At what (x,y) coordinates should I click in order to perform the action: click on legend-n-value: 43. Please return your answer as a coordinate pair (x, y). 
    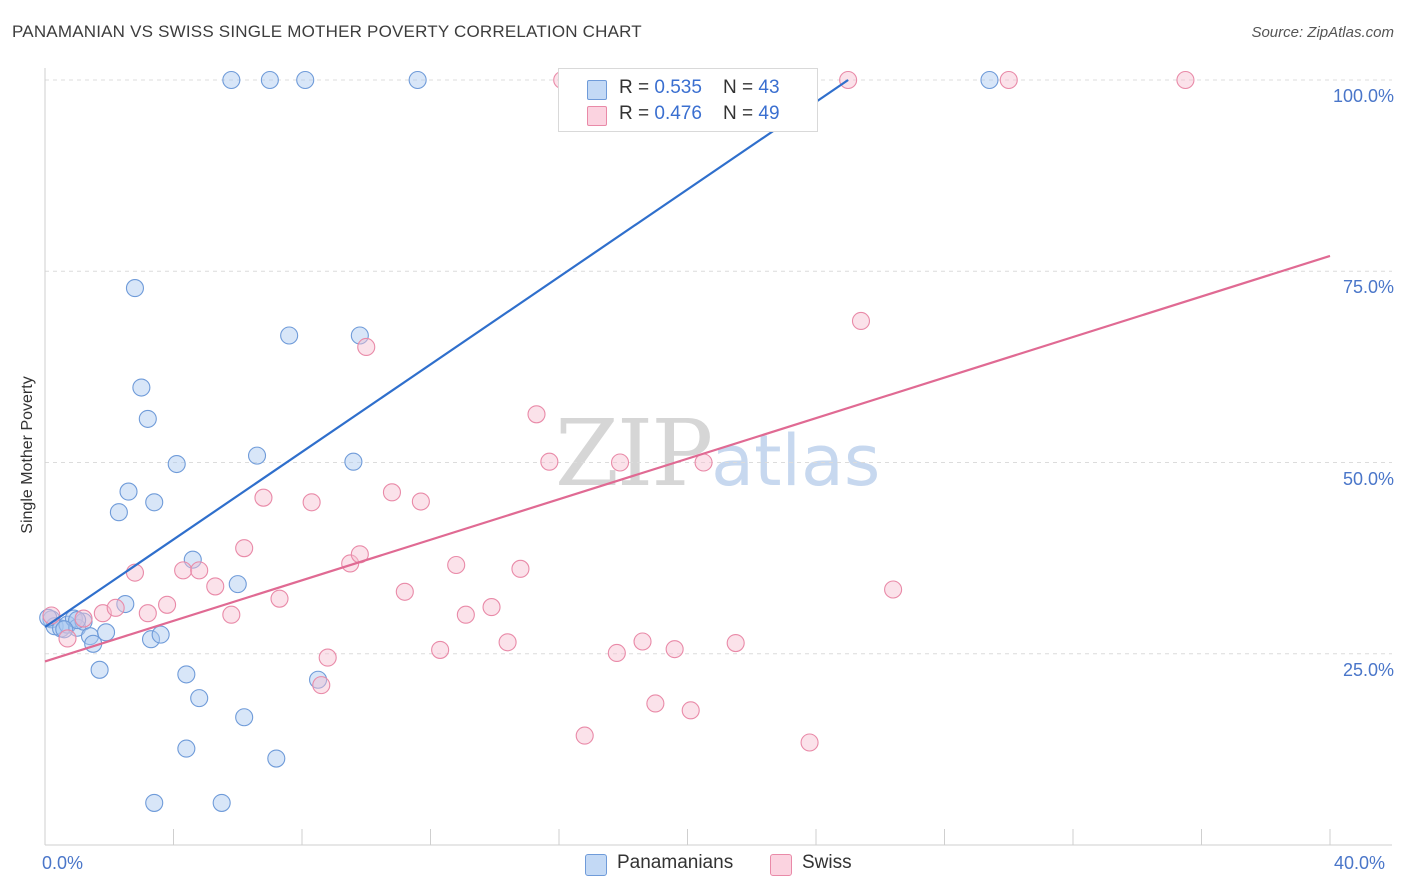
    Looking at the image, I should click on (769, 87).